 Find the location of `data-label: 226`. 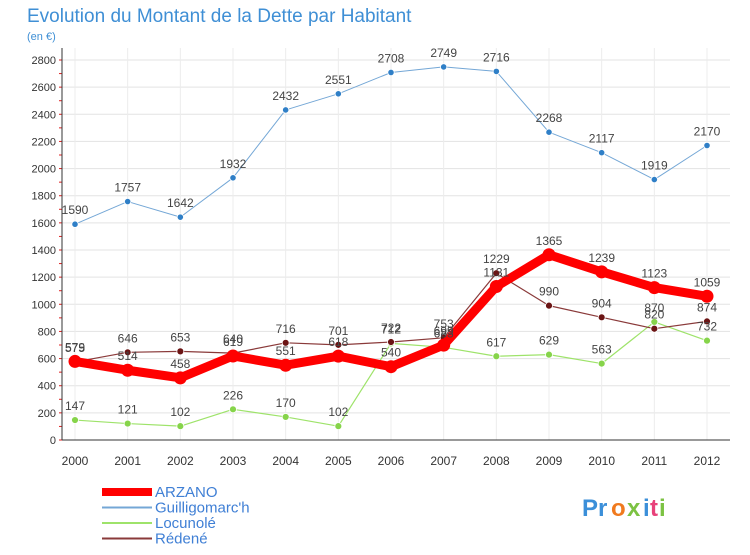

data-label: 226 is located at coordinates (233, 395).